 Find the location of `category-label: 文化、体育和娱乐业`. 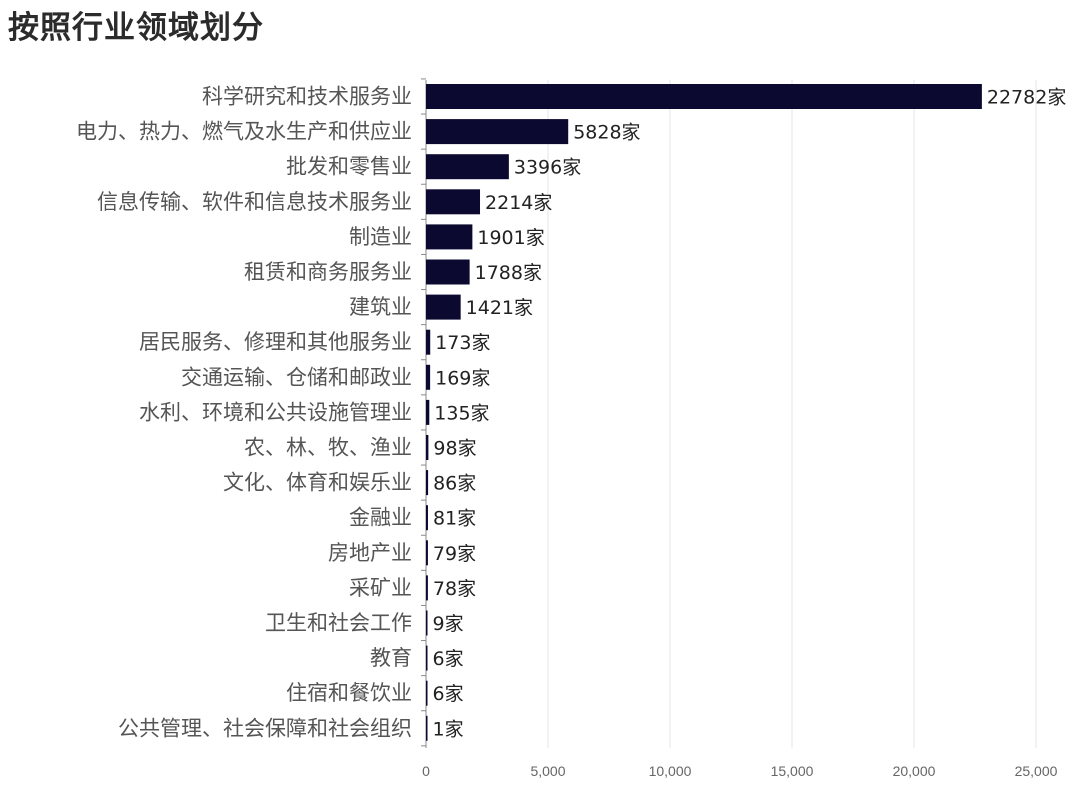

category-label: 文化、体育和娱乐业 is located at coordinates (317, 483).